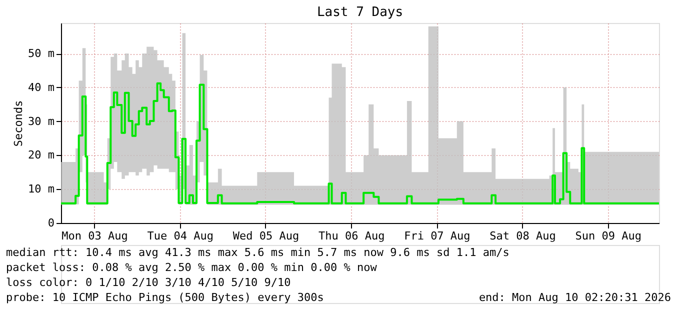 Image resolution: width=697 pixels, height=315 pixels. Describe the element at coordinates (180, 236) in the screenshot. I see `x-tick-label: Tue 04 Aug` at that location.